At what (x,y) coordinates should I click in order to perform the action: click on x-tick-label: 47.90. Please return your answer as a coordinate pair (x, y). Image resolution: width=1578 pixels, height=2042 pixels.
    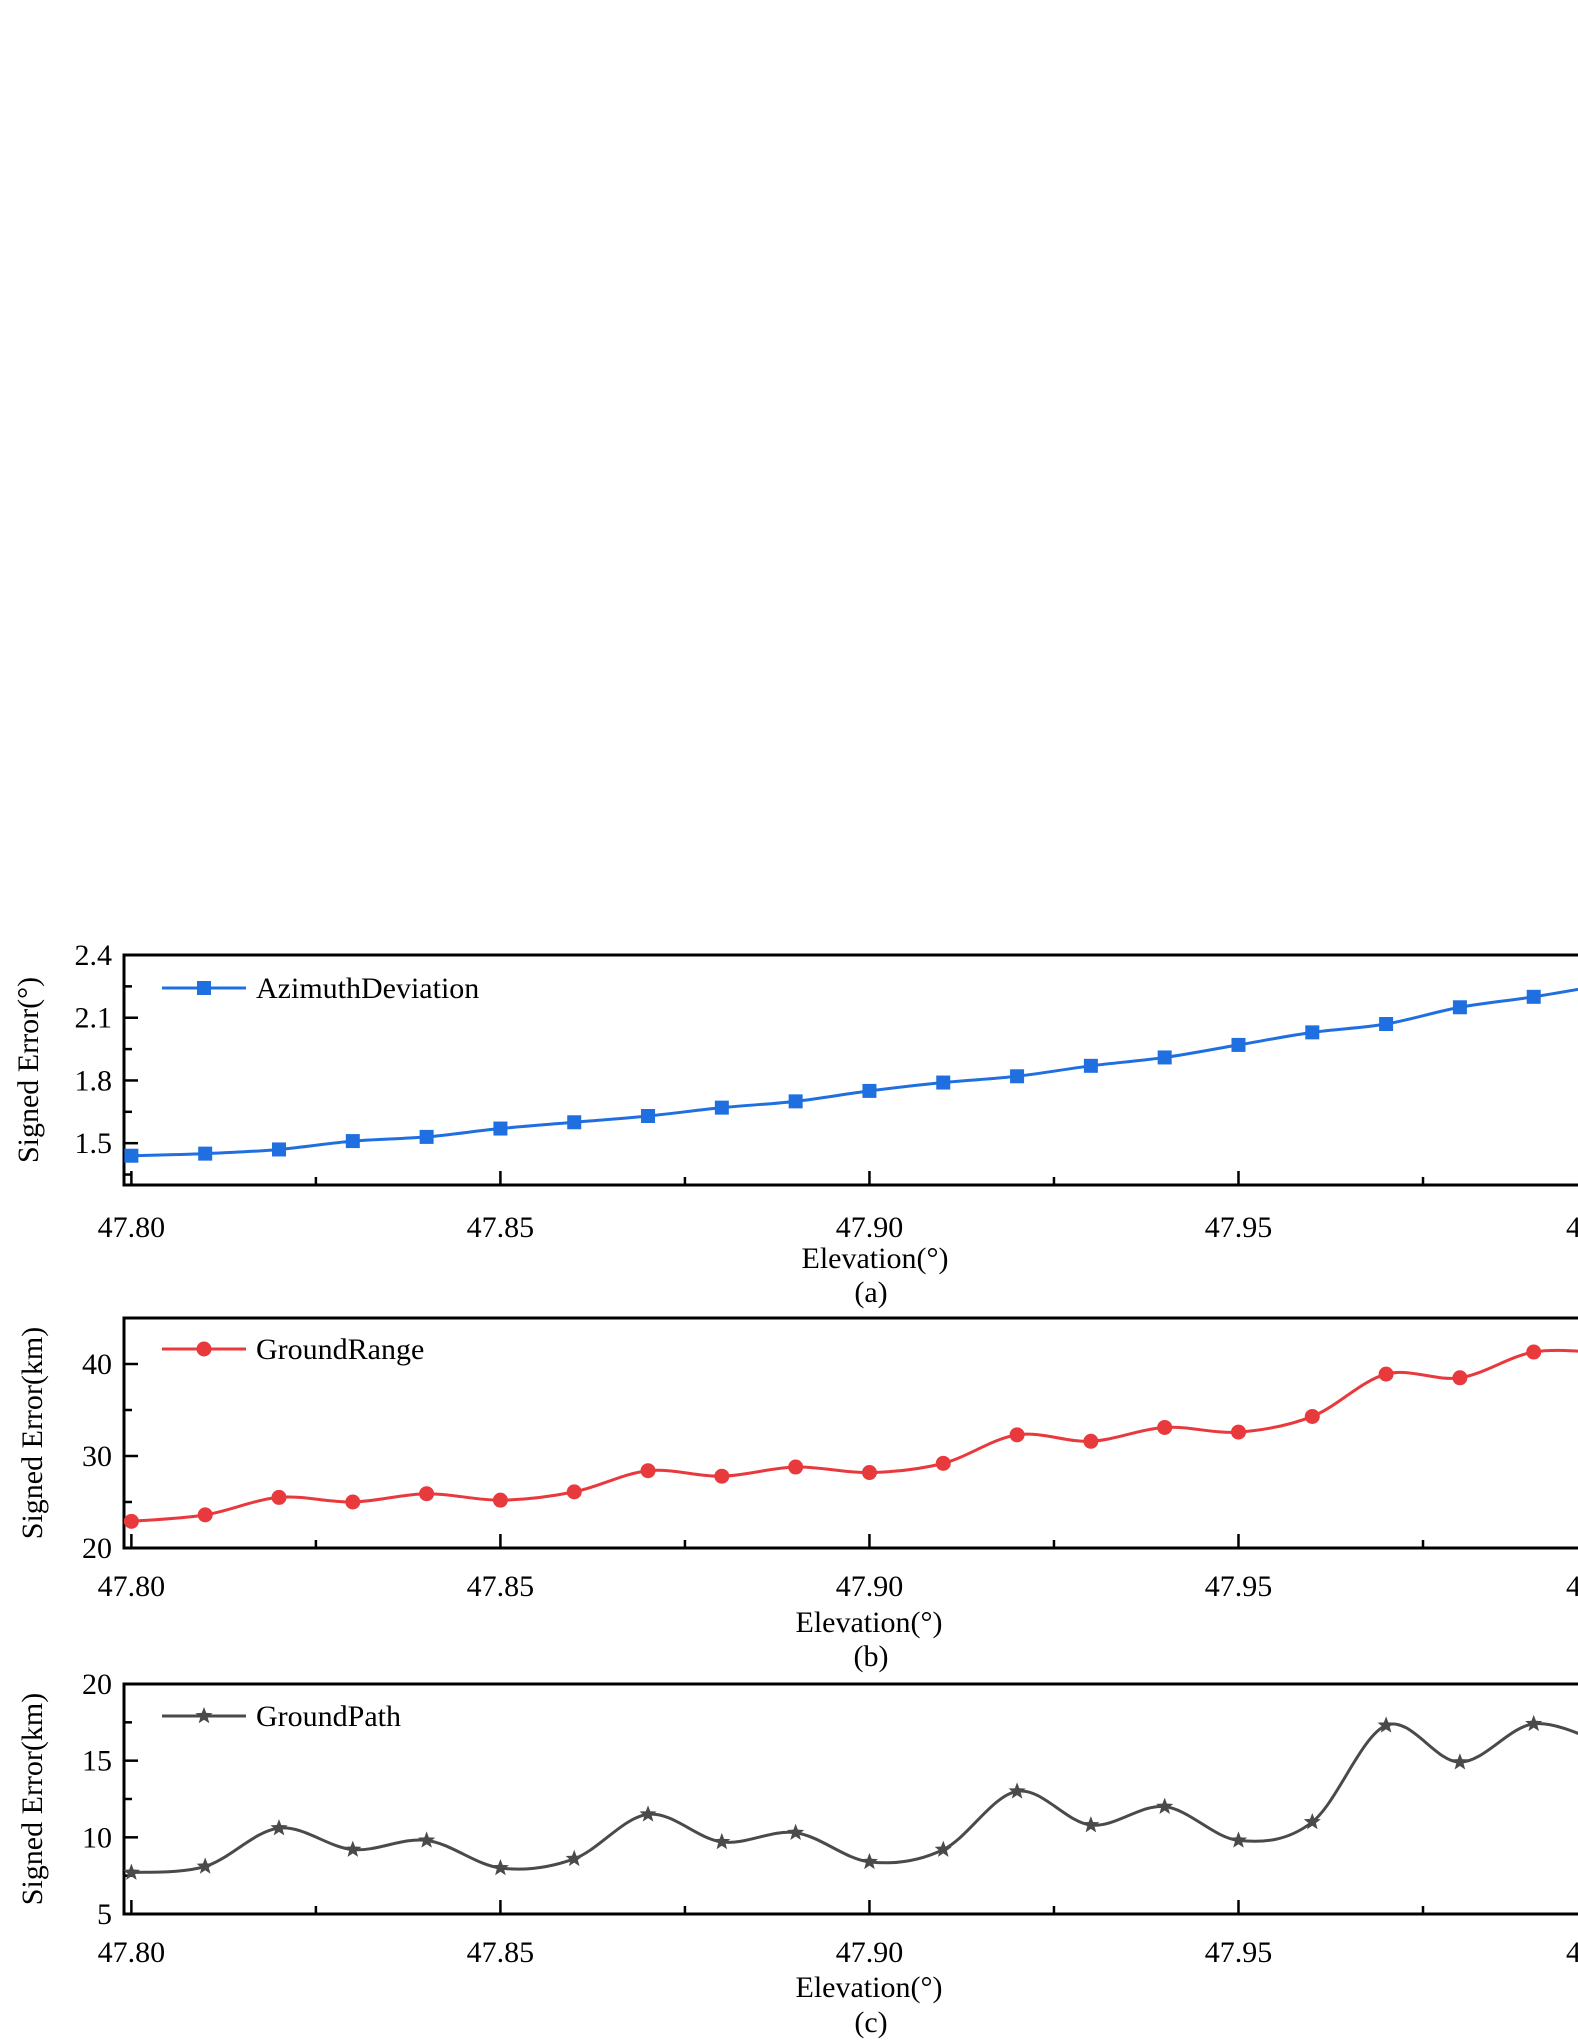
    Looking at the image, I should click on (870, 1952).